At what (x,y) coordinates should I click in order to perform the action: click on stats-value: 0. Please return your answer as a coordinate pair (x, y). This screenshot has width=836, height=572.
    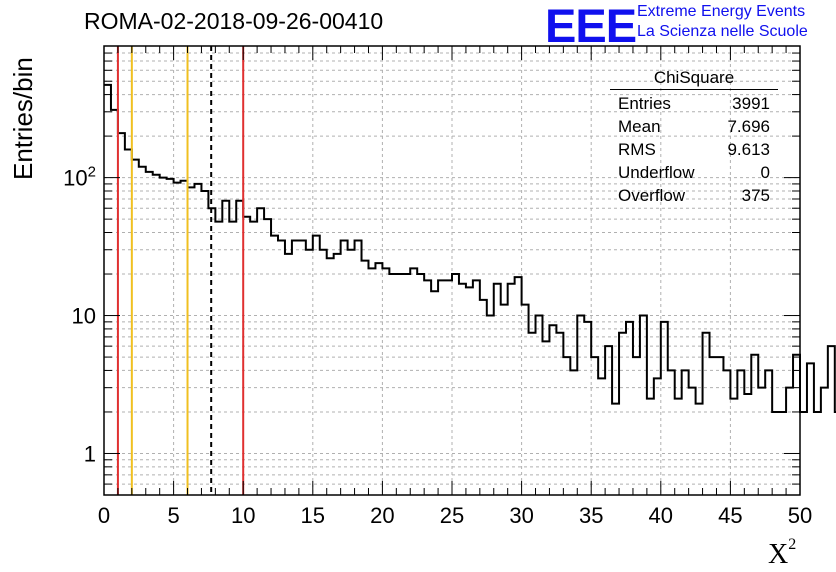
    Looking at the image, I should click on (765, 172).